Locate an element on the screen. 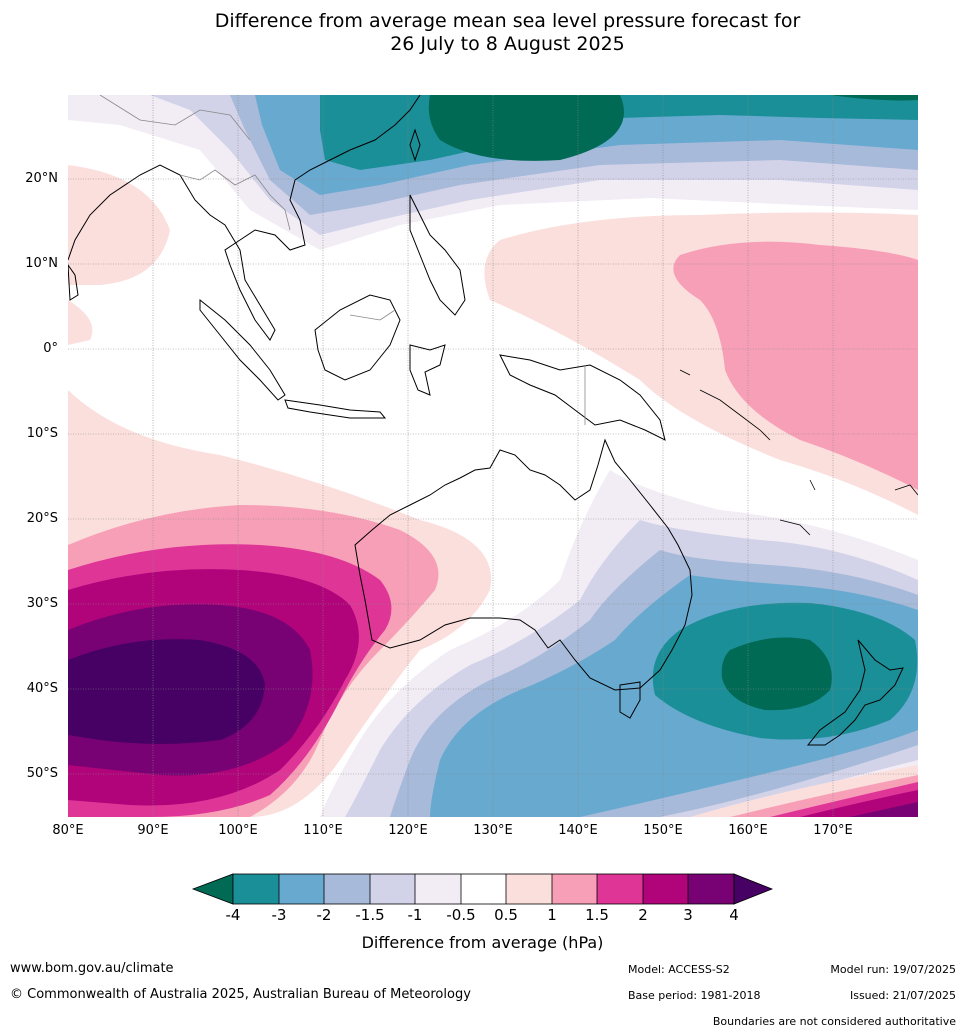  lat-label: 0° is located at coordinates (50, 348).